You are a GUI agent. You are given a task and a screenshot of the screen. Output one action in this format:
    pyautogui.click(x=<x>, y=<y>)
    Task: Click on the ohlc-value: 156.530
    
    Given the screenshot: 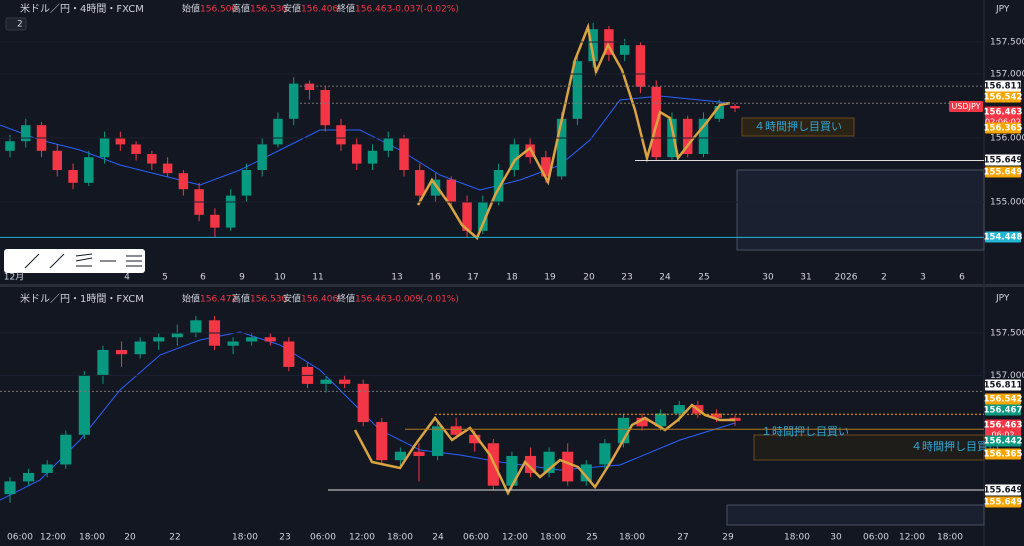 What is the action you would take?
    pyautogui.click(x=268, y=10)
    